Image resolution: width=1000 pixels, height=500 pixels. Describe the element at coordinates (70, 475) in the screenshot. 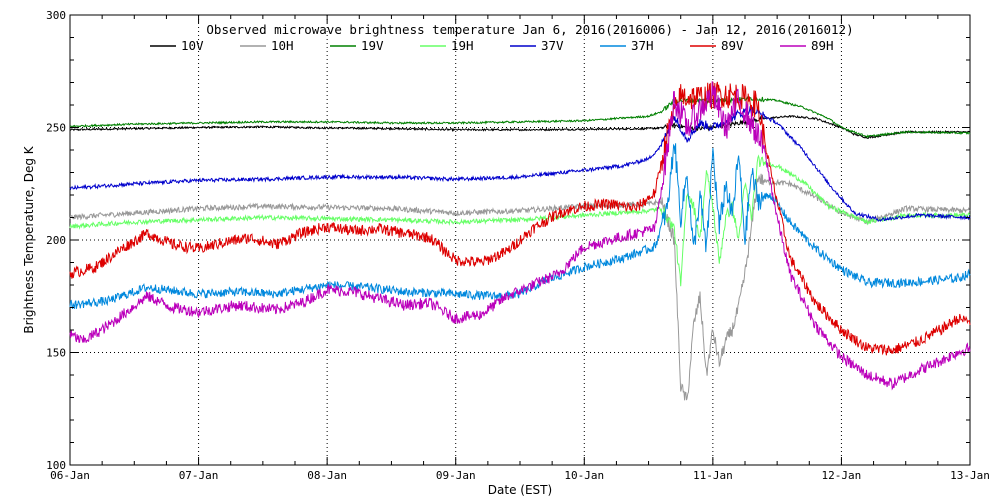

I see `x-tick-label: 06-Jan` at that location.